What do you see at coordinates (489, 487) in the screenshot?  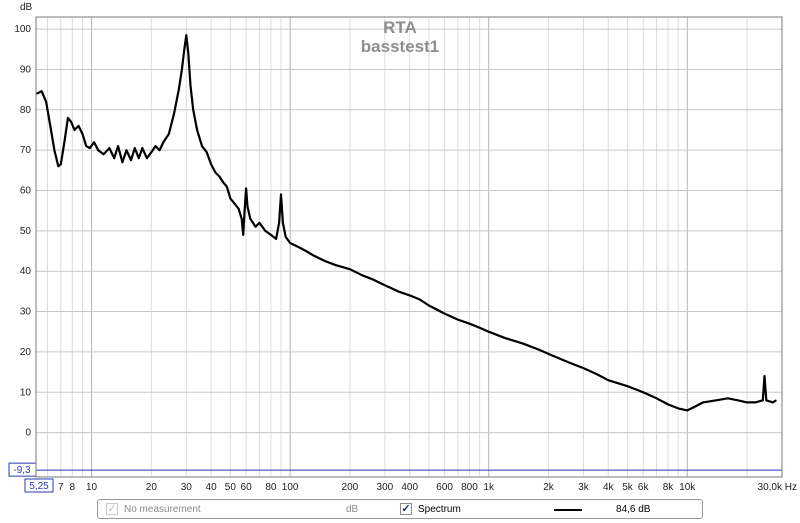 I see `x-tick-label: 1k` at bounding box center [489, 487].